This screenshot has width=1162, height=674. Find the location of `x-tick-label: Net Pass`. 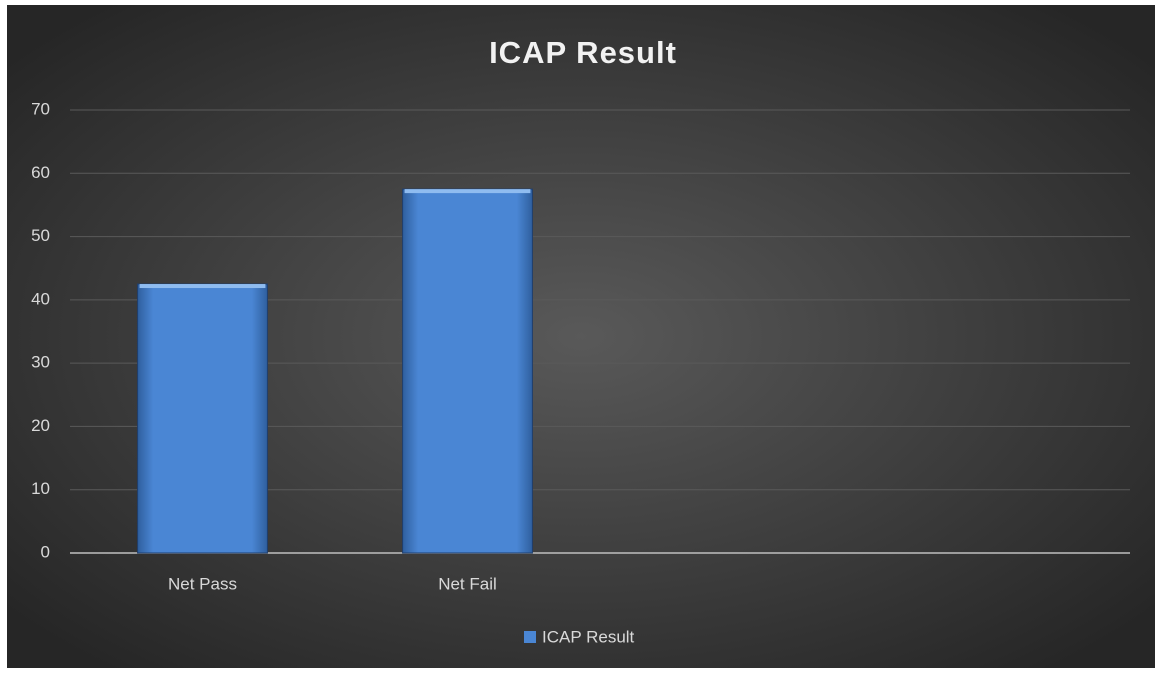

x-tick-label: Net Pass is located at coordinates (202, 583).